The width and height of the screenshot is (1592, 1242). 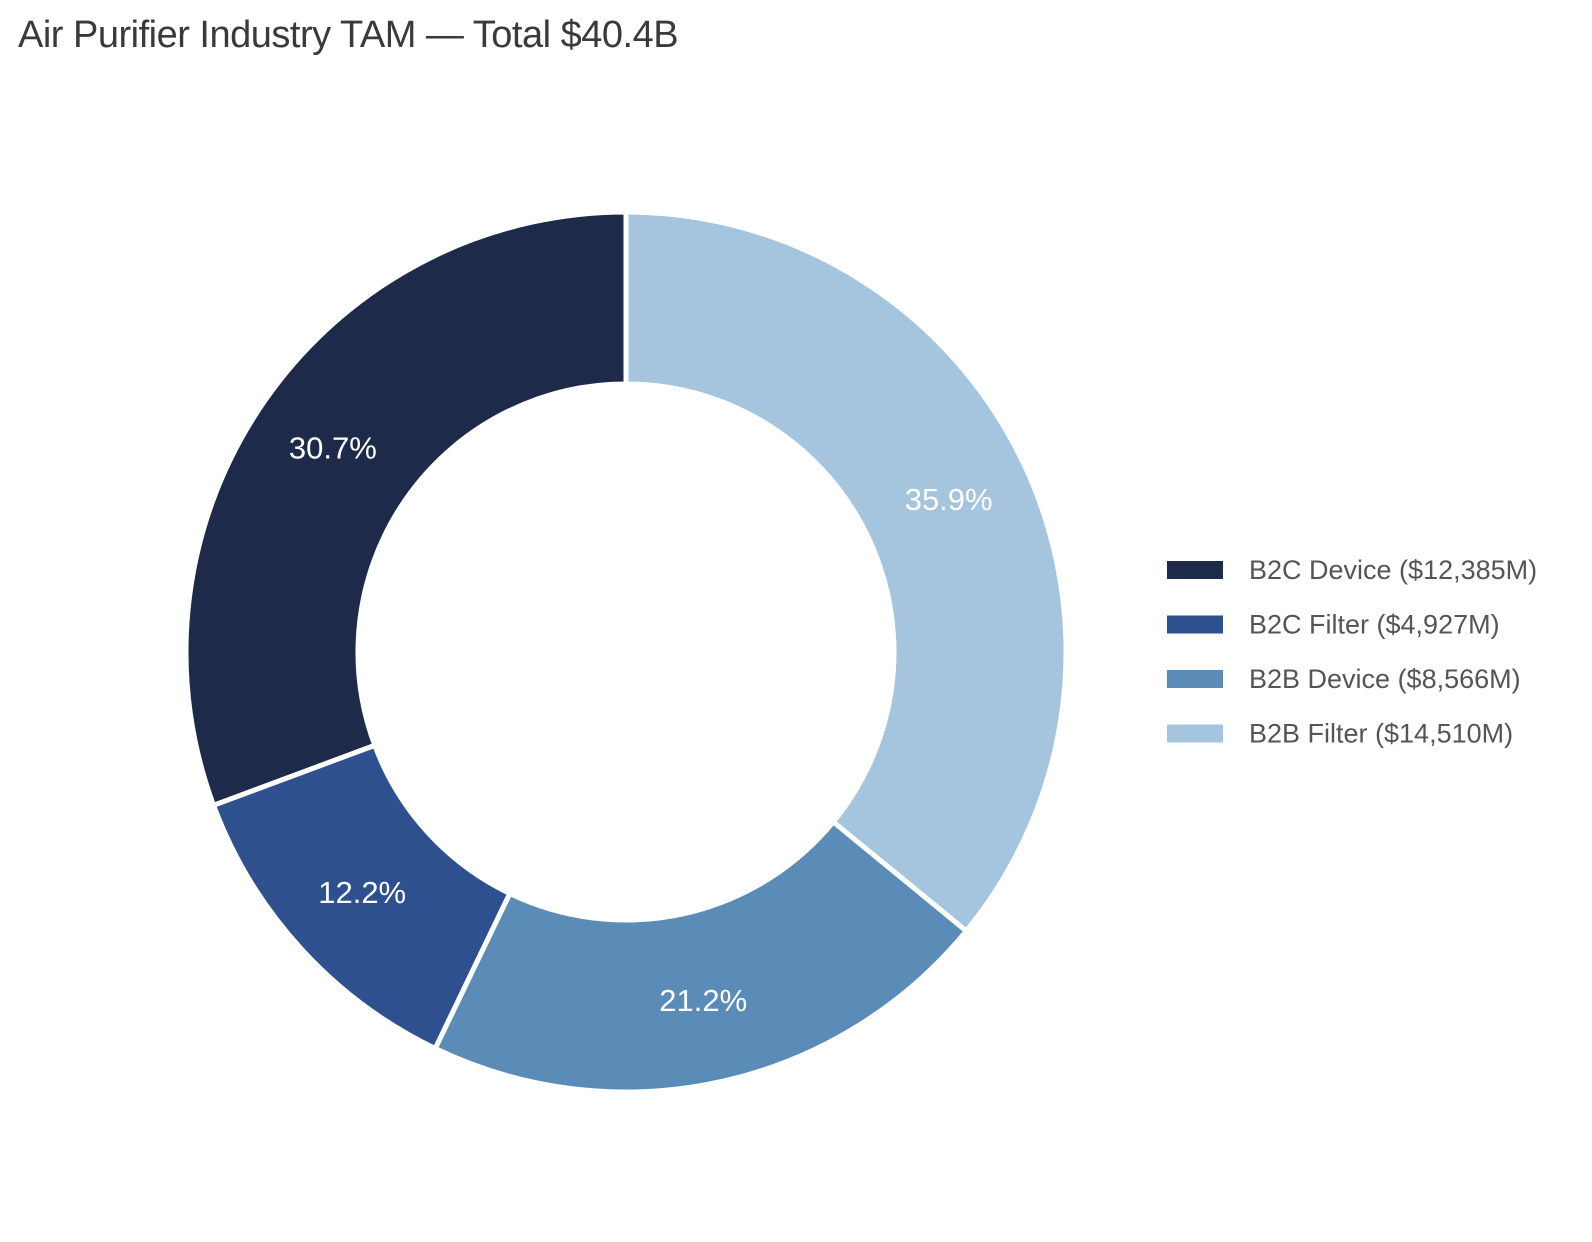 I want to click on slice-b2b-device, so click(x=700, y=957).